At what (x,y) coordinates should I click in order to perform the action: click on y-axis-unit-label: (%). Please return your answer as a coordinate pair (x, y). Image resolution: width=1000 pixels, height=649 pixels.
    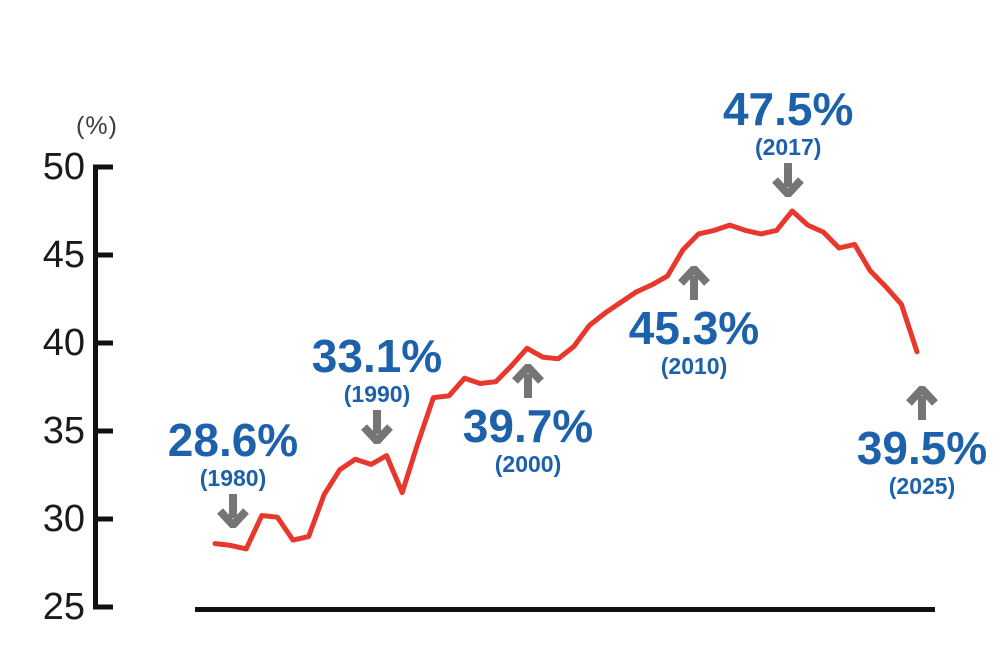
    Looking at the image, I should click on (97, 126).